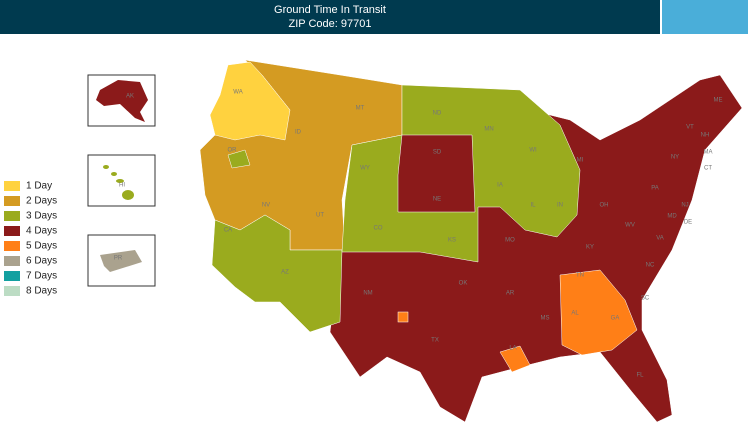  I want to click on state-label: SD, so click(437, 153).